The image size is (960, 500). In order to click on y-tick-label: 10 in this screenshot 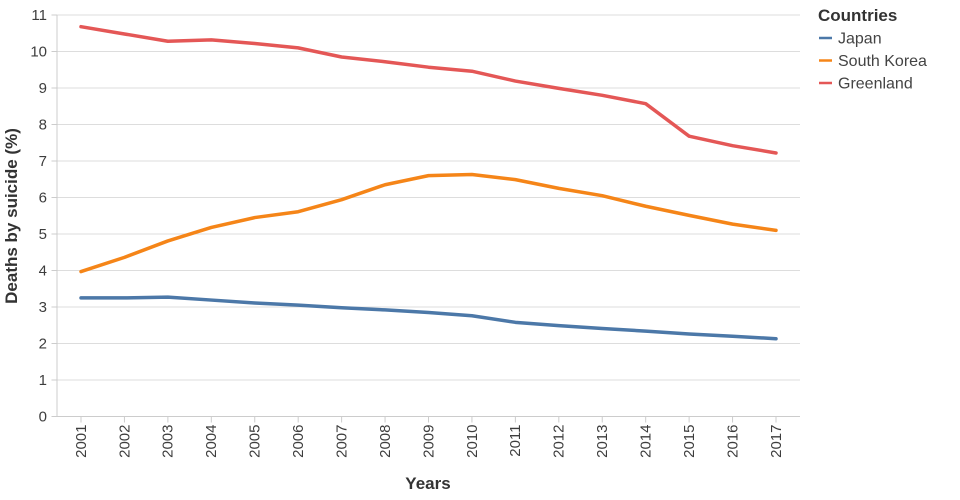, I will do `click(38, 51)`.